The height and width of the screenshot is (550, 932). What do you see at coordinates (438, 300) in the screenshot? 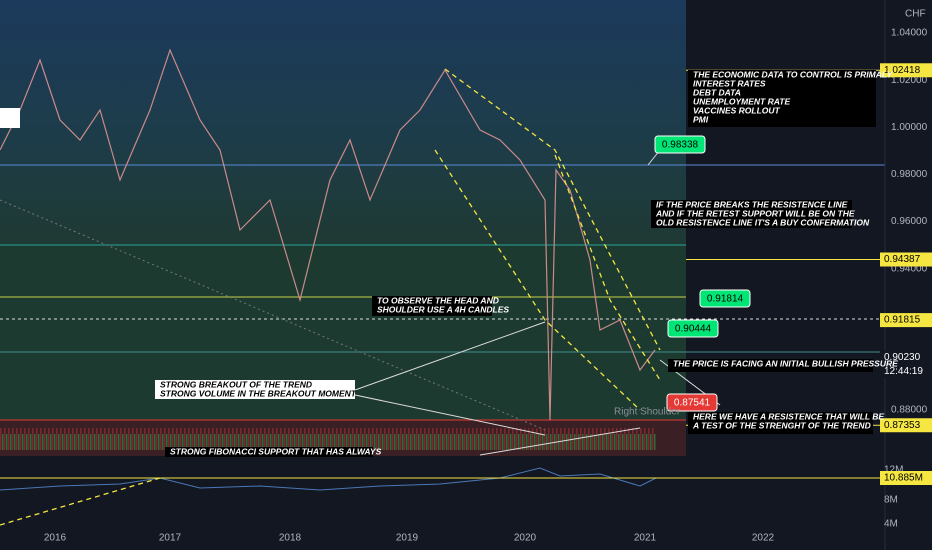
I see `annotation-text: TO OBSERVE THE HEAD AND` at bounding box center [438, 300].